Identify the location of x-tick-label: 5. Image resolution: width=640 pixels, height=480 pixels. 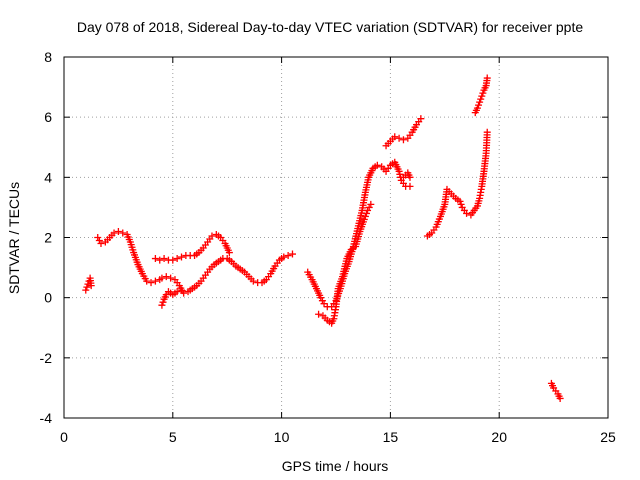
(173, 437).